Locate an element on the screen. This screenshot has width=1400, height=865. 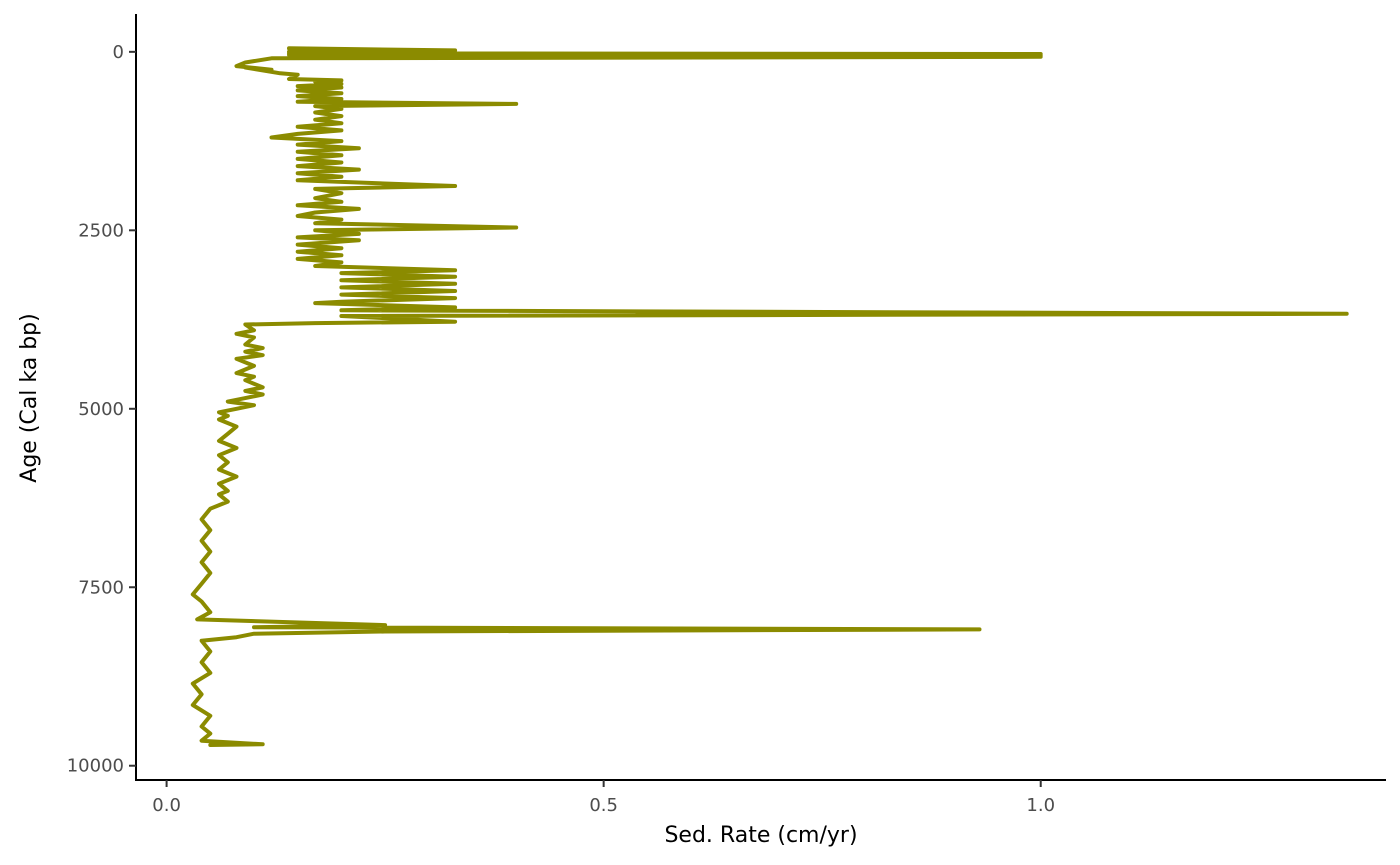
y-tick-label: 7500 is located at coordinates (101, 587).